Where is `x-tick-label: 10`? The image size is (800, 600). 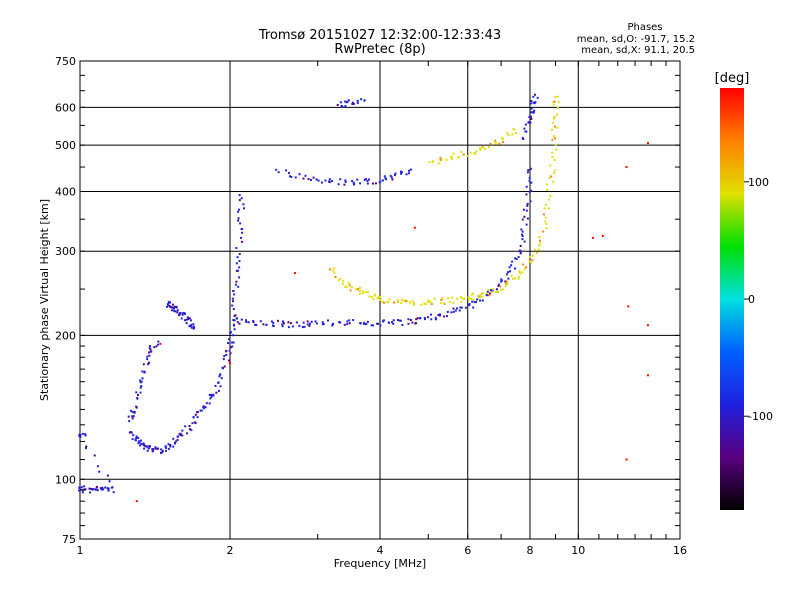 x-tick-label: 10 is located at coordinates (578, 550).